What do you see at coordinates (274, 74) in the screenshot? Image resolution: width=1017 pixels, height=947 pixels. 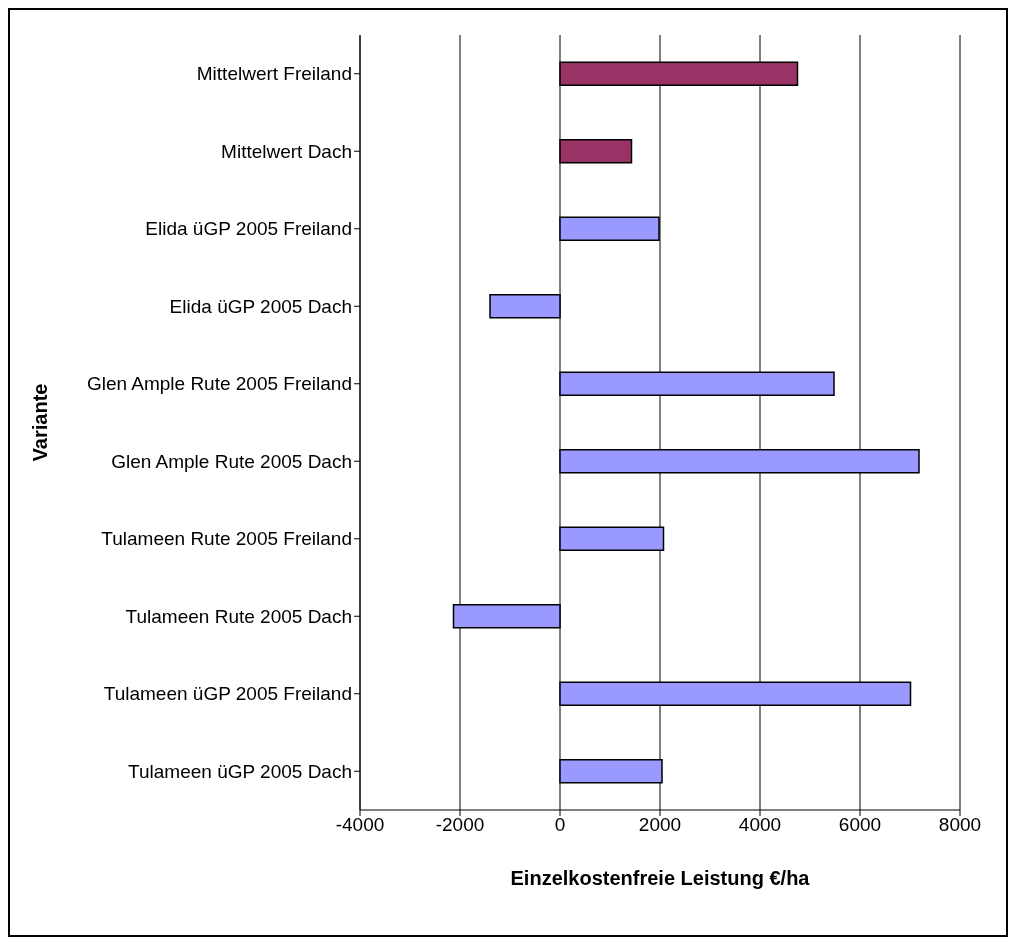 I see `y-tick-label: Mittelwert Freiland` at bounding box center [274, 74].